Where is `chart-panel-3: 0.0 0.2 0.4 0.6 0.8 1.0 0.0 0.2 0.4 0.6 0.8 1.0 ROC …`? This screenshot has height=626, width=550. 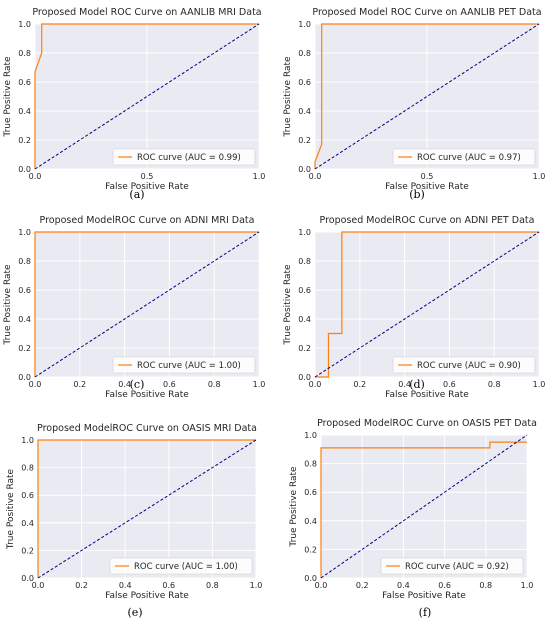
chart-panel-3: 0.0 0.2 0.4 0.6 0.8 1.0 0.0 0.2 0.4 0.6 0.8 1.0 ROC … is located at coordinates (134, 307).